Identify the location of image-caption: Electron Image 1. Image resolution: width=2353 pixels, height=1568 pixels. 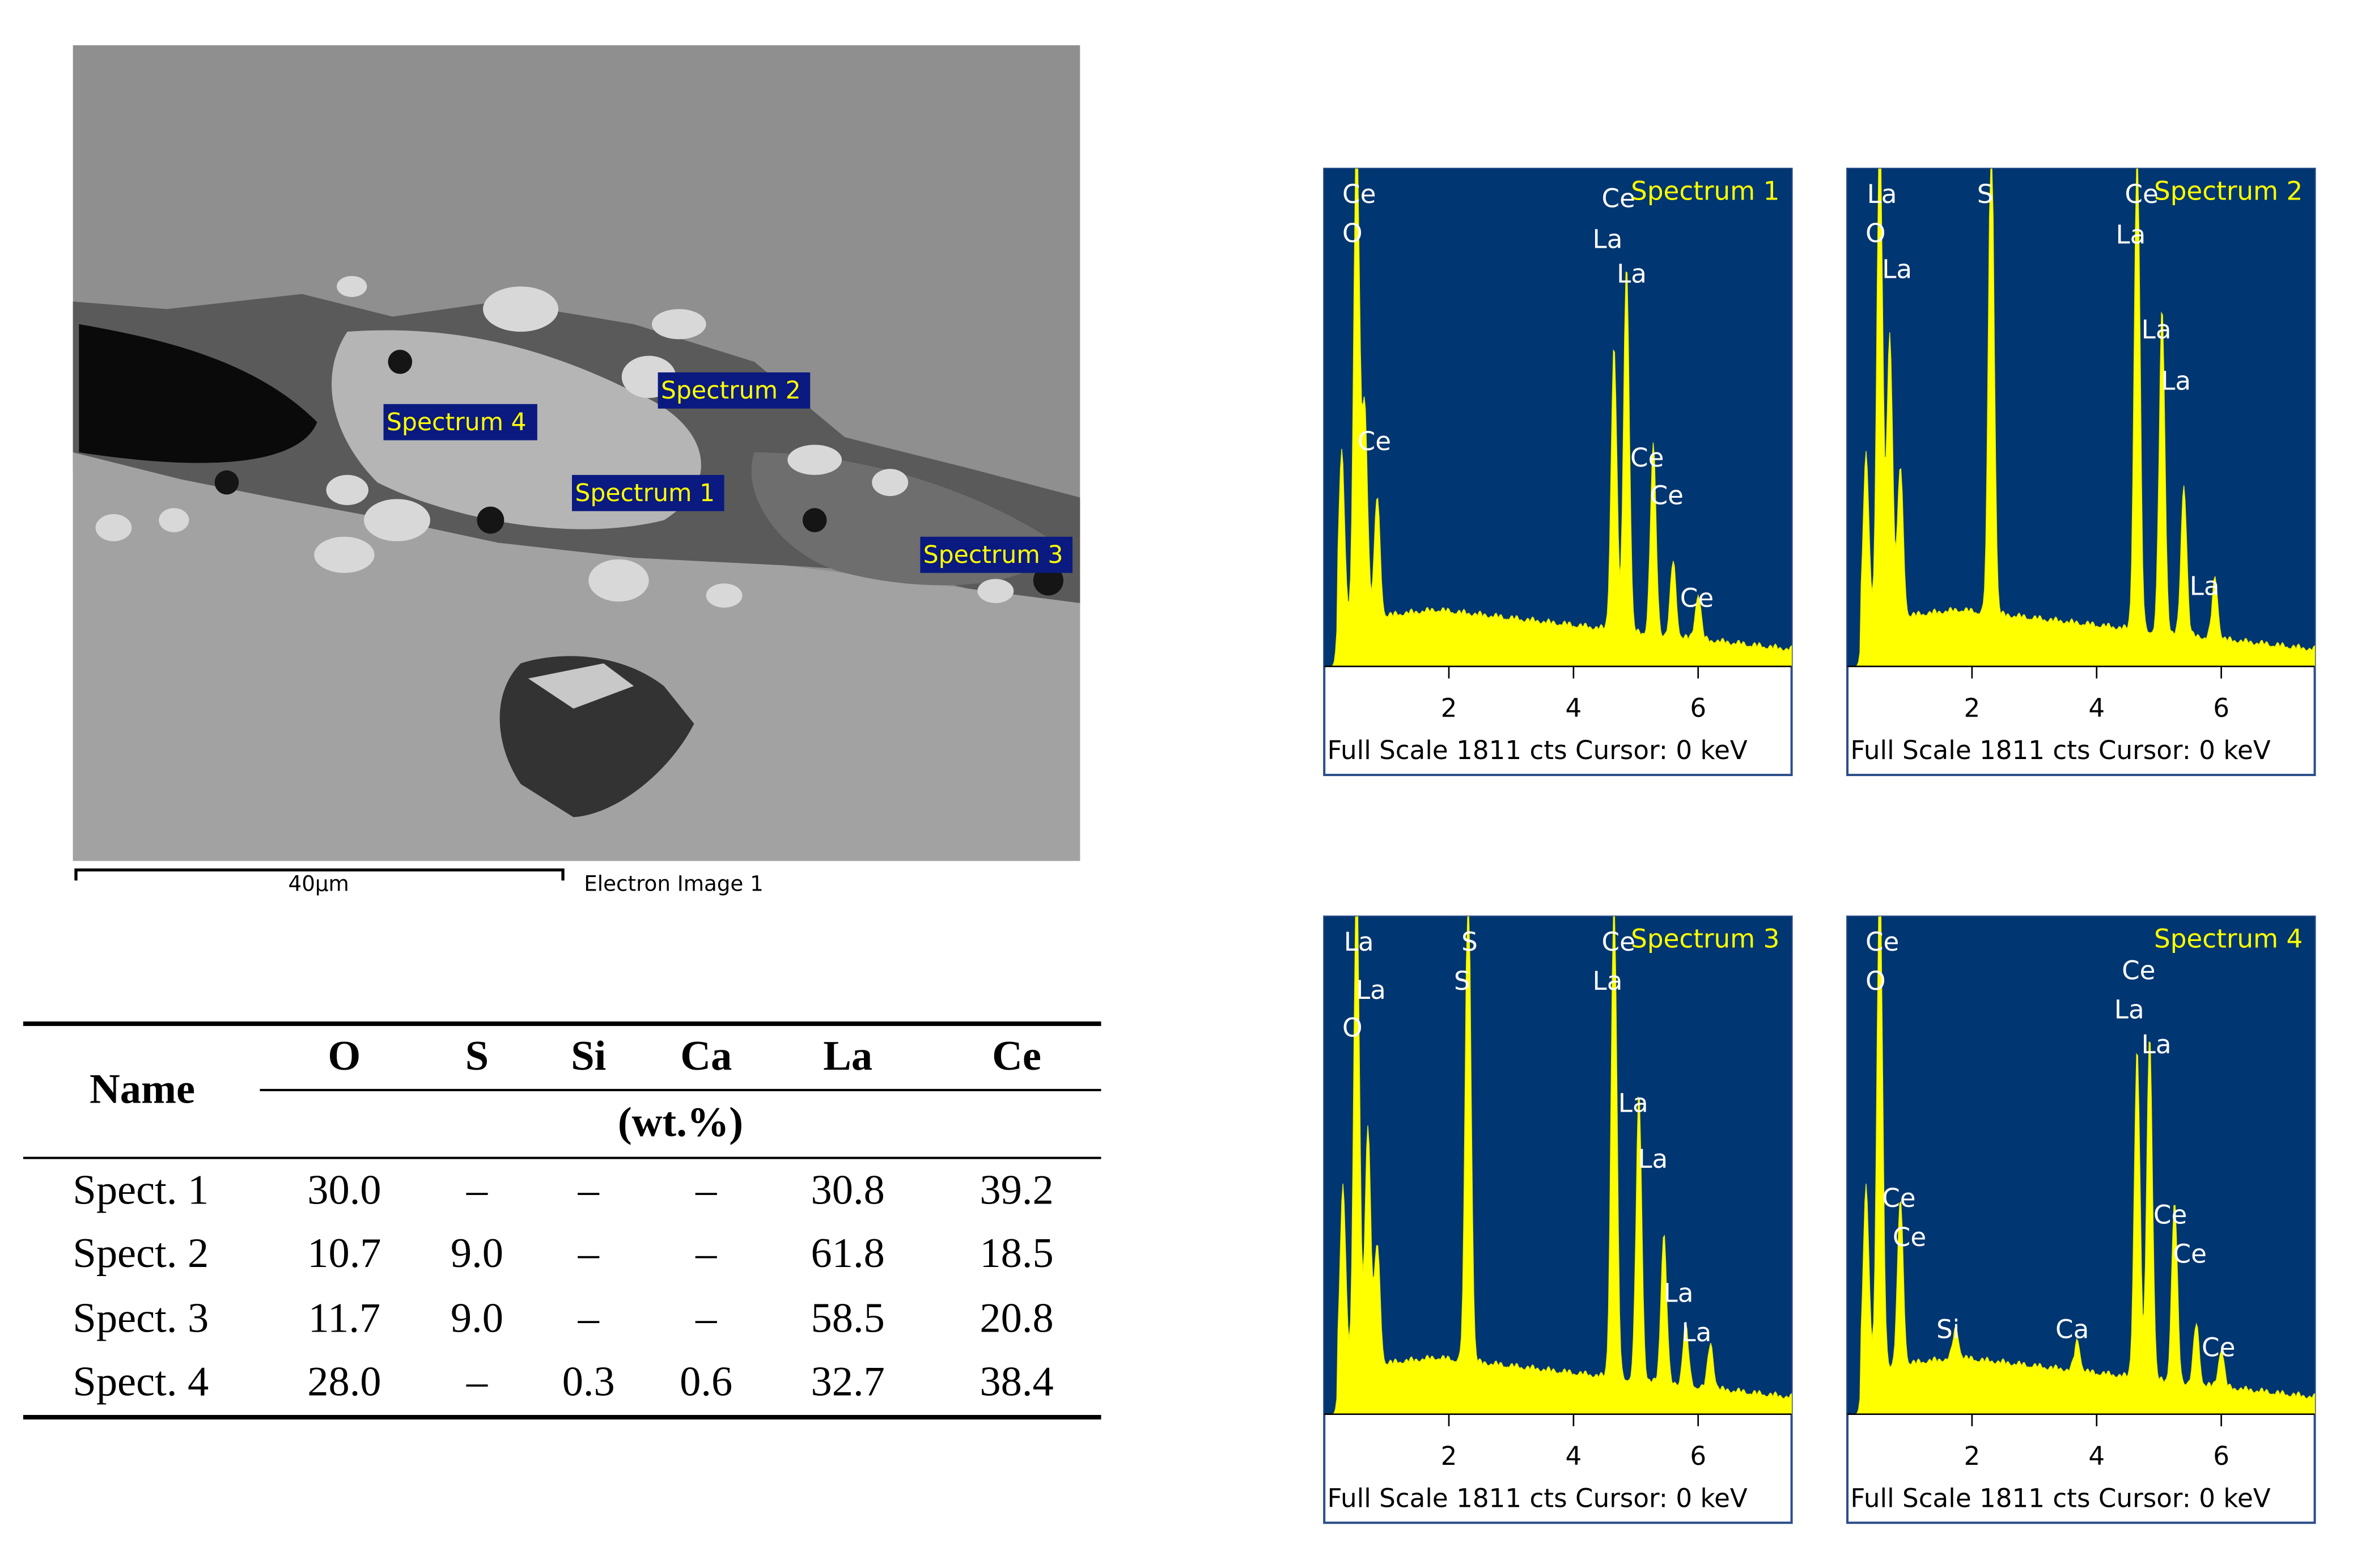
(674, 883).